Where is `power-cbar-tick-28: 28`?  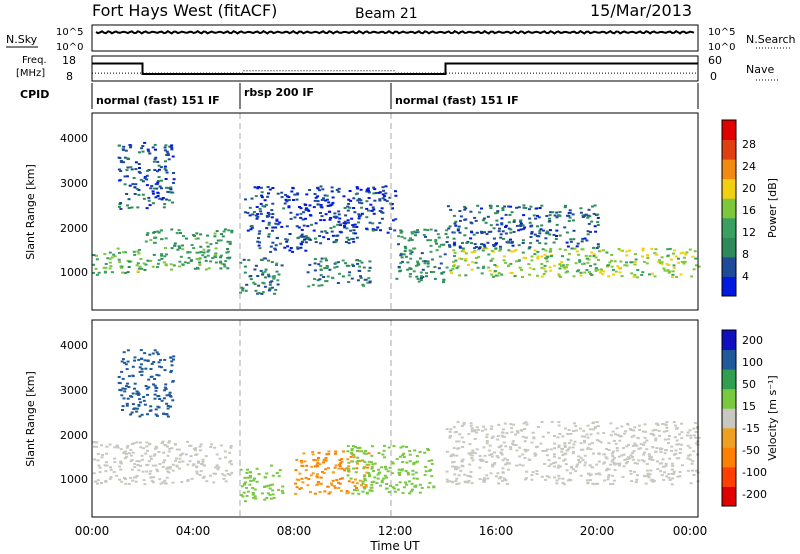 power-cbar-tick-28: 28 is located at coordinates (749, 144).